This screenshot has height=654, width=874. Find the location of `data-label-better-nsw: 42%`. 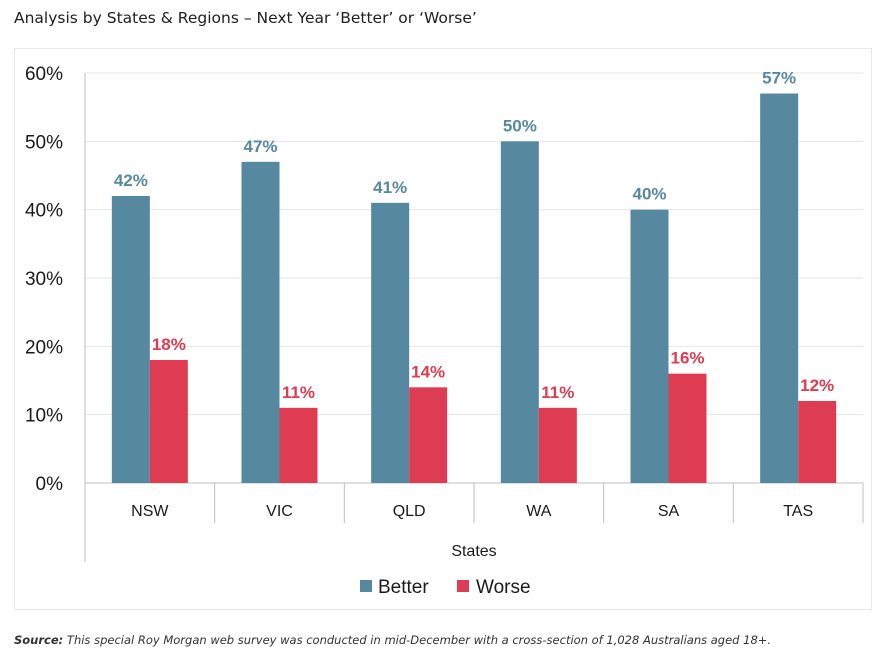

data-label-better-nsw: 42% is located at coordinates (131, 180).